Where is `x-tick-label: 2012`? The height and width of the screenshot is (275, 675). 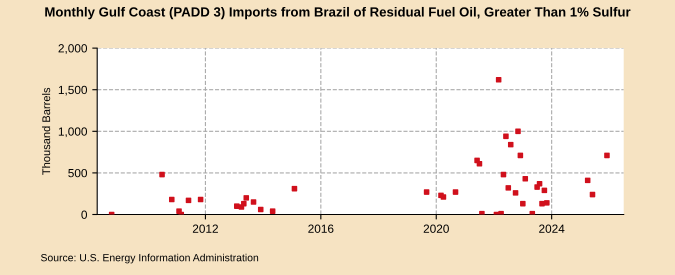
x-tick-label: 2012 is located at coordinates (205, 228).